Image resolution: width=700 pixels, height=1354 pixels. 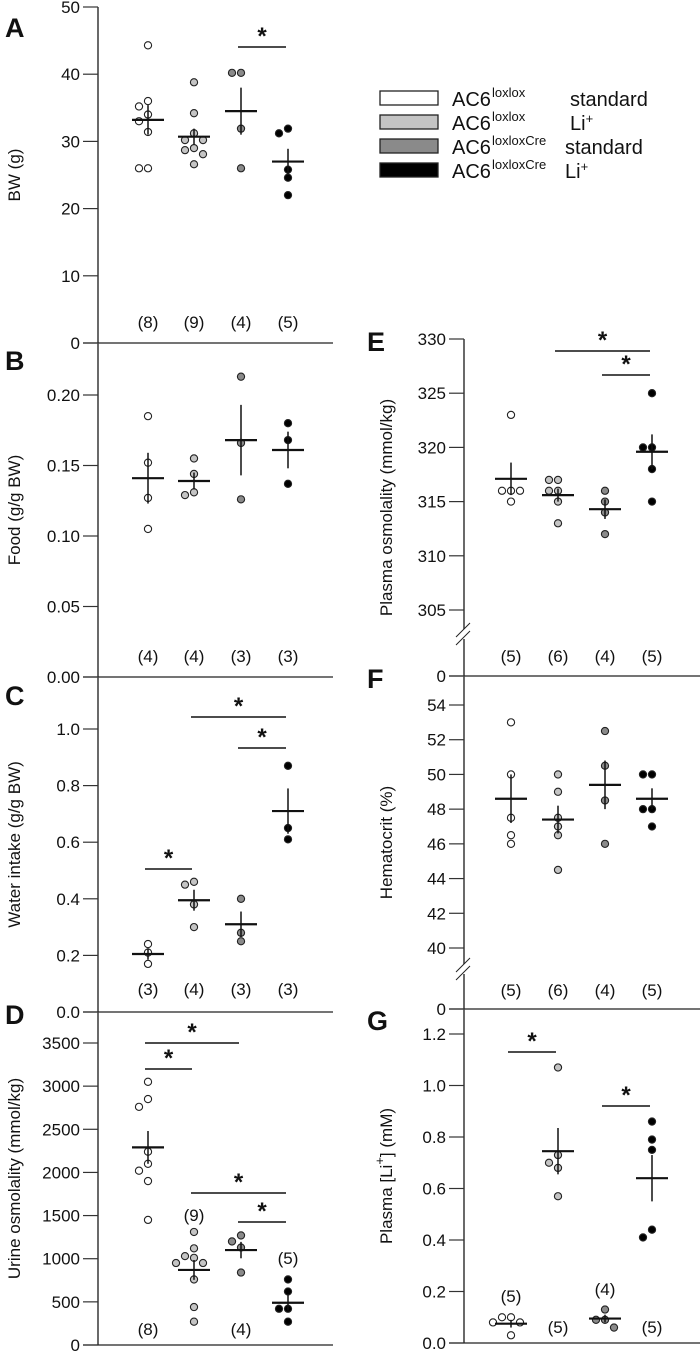 What do you see at coordinates (432, 339) in the screenshot?
I see `y-tick-label: 330` at bounding box center [432, 339].